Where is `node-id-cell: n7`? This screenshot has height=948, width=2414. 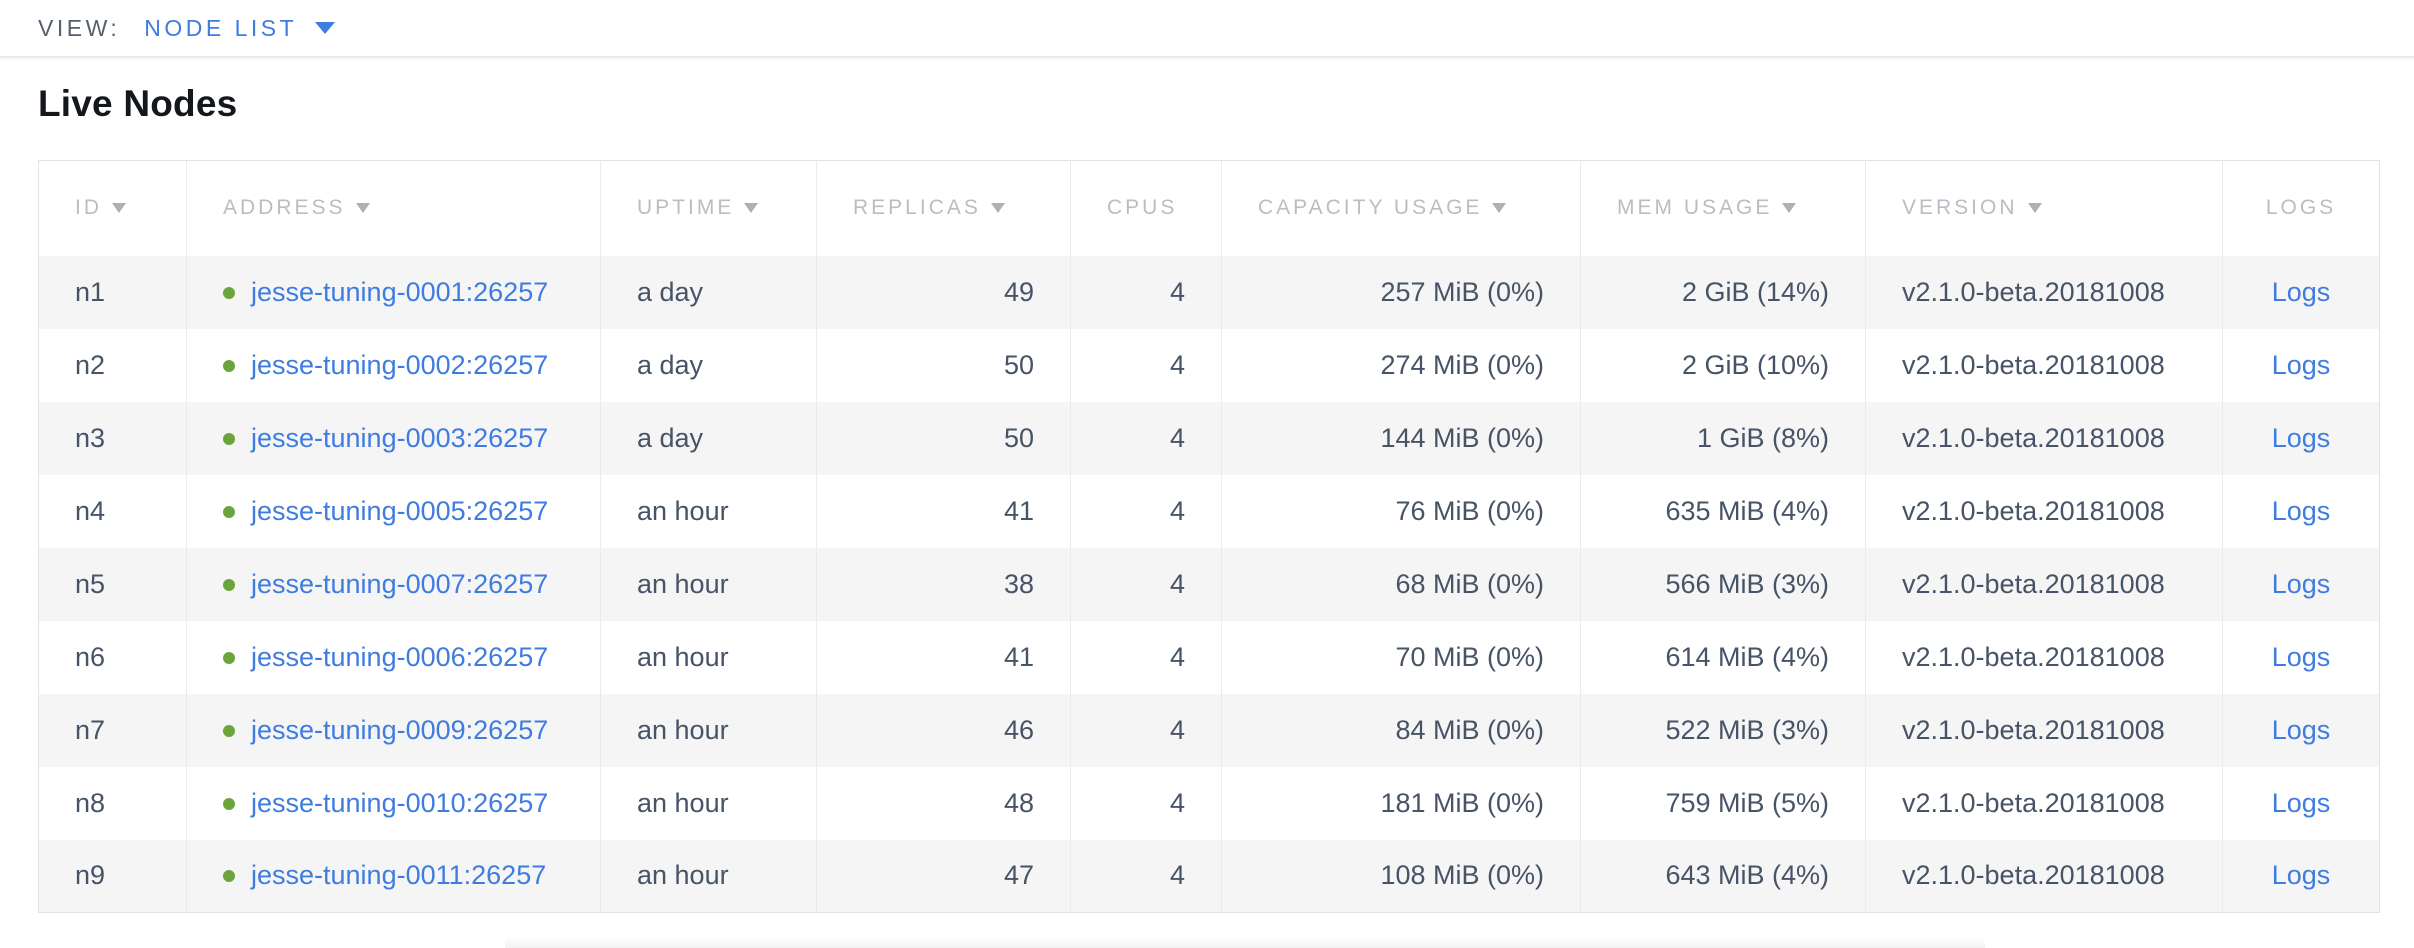
node-id-cell: n7 is located at coordinates (90, 729).